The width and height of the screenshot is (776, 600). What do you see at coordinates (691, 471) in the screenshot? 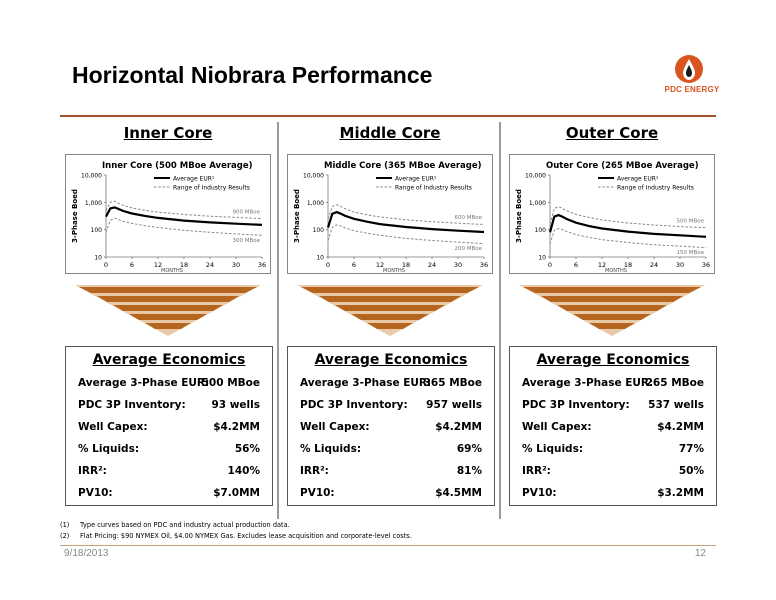
I see `metric-value: 50%` at bounding box center [691, 471].